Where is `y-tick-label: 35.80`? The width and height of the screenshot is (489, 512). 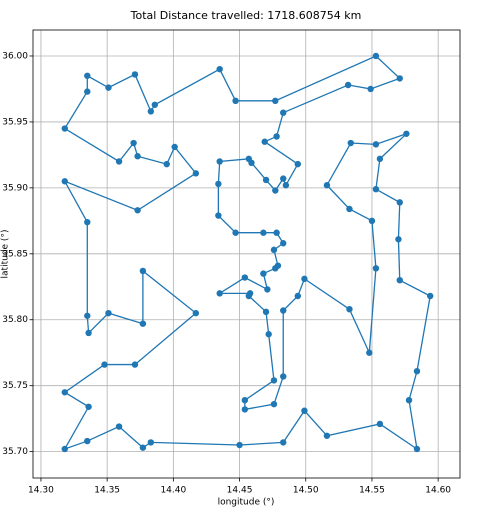 y-tick-label: 35.80 is located at coordinates (15, 320).